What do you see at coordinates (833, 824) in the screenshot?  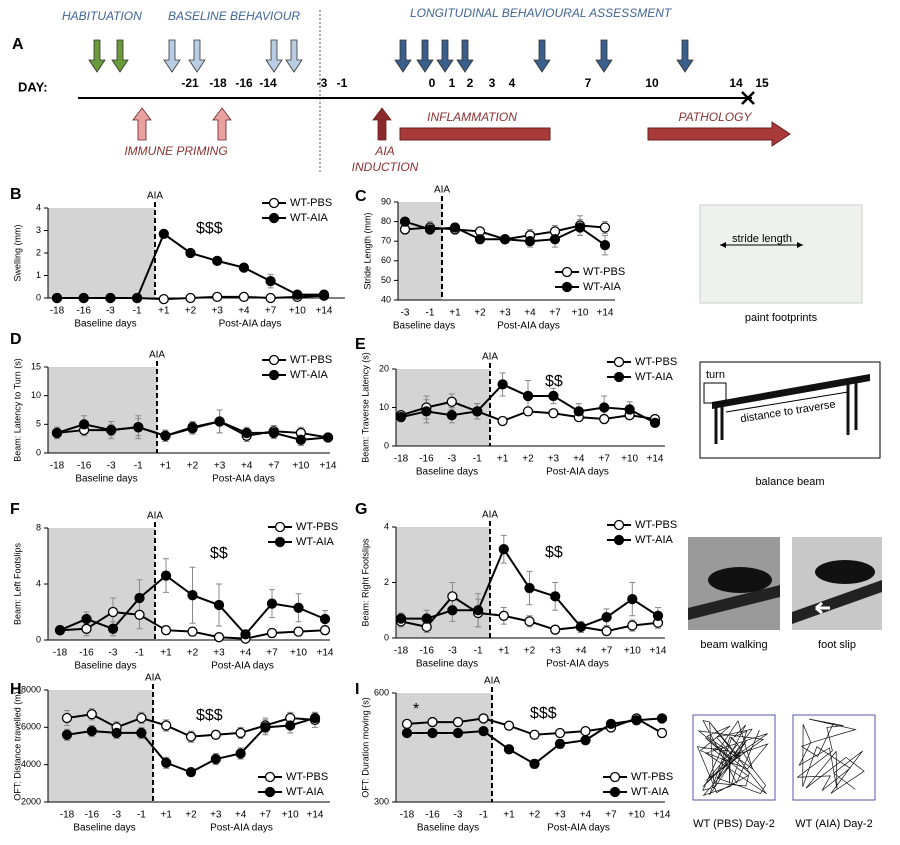 I see `image-caption: WT (AIA) Day-2` at bounding box center [833, 824].